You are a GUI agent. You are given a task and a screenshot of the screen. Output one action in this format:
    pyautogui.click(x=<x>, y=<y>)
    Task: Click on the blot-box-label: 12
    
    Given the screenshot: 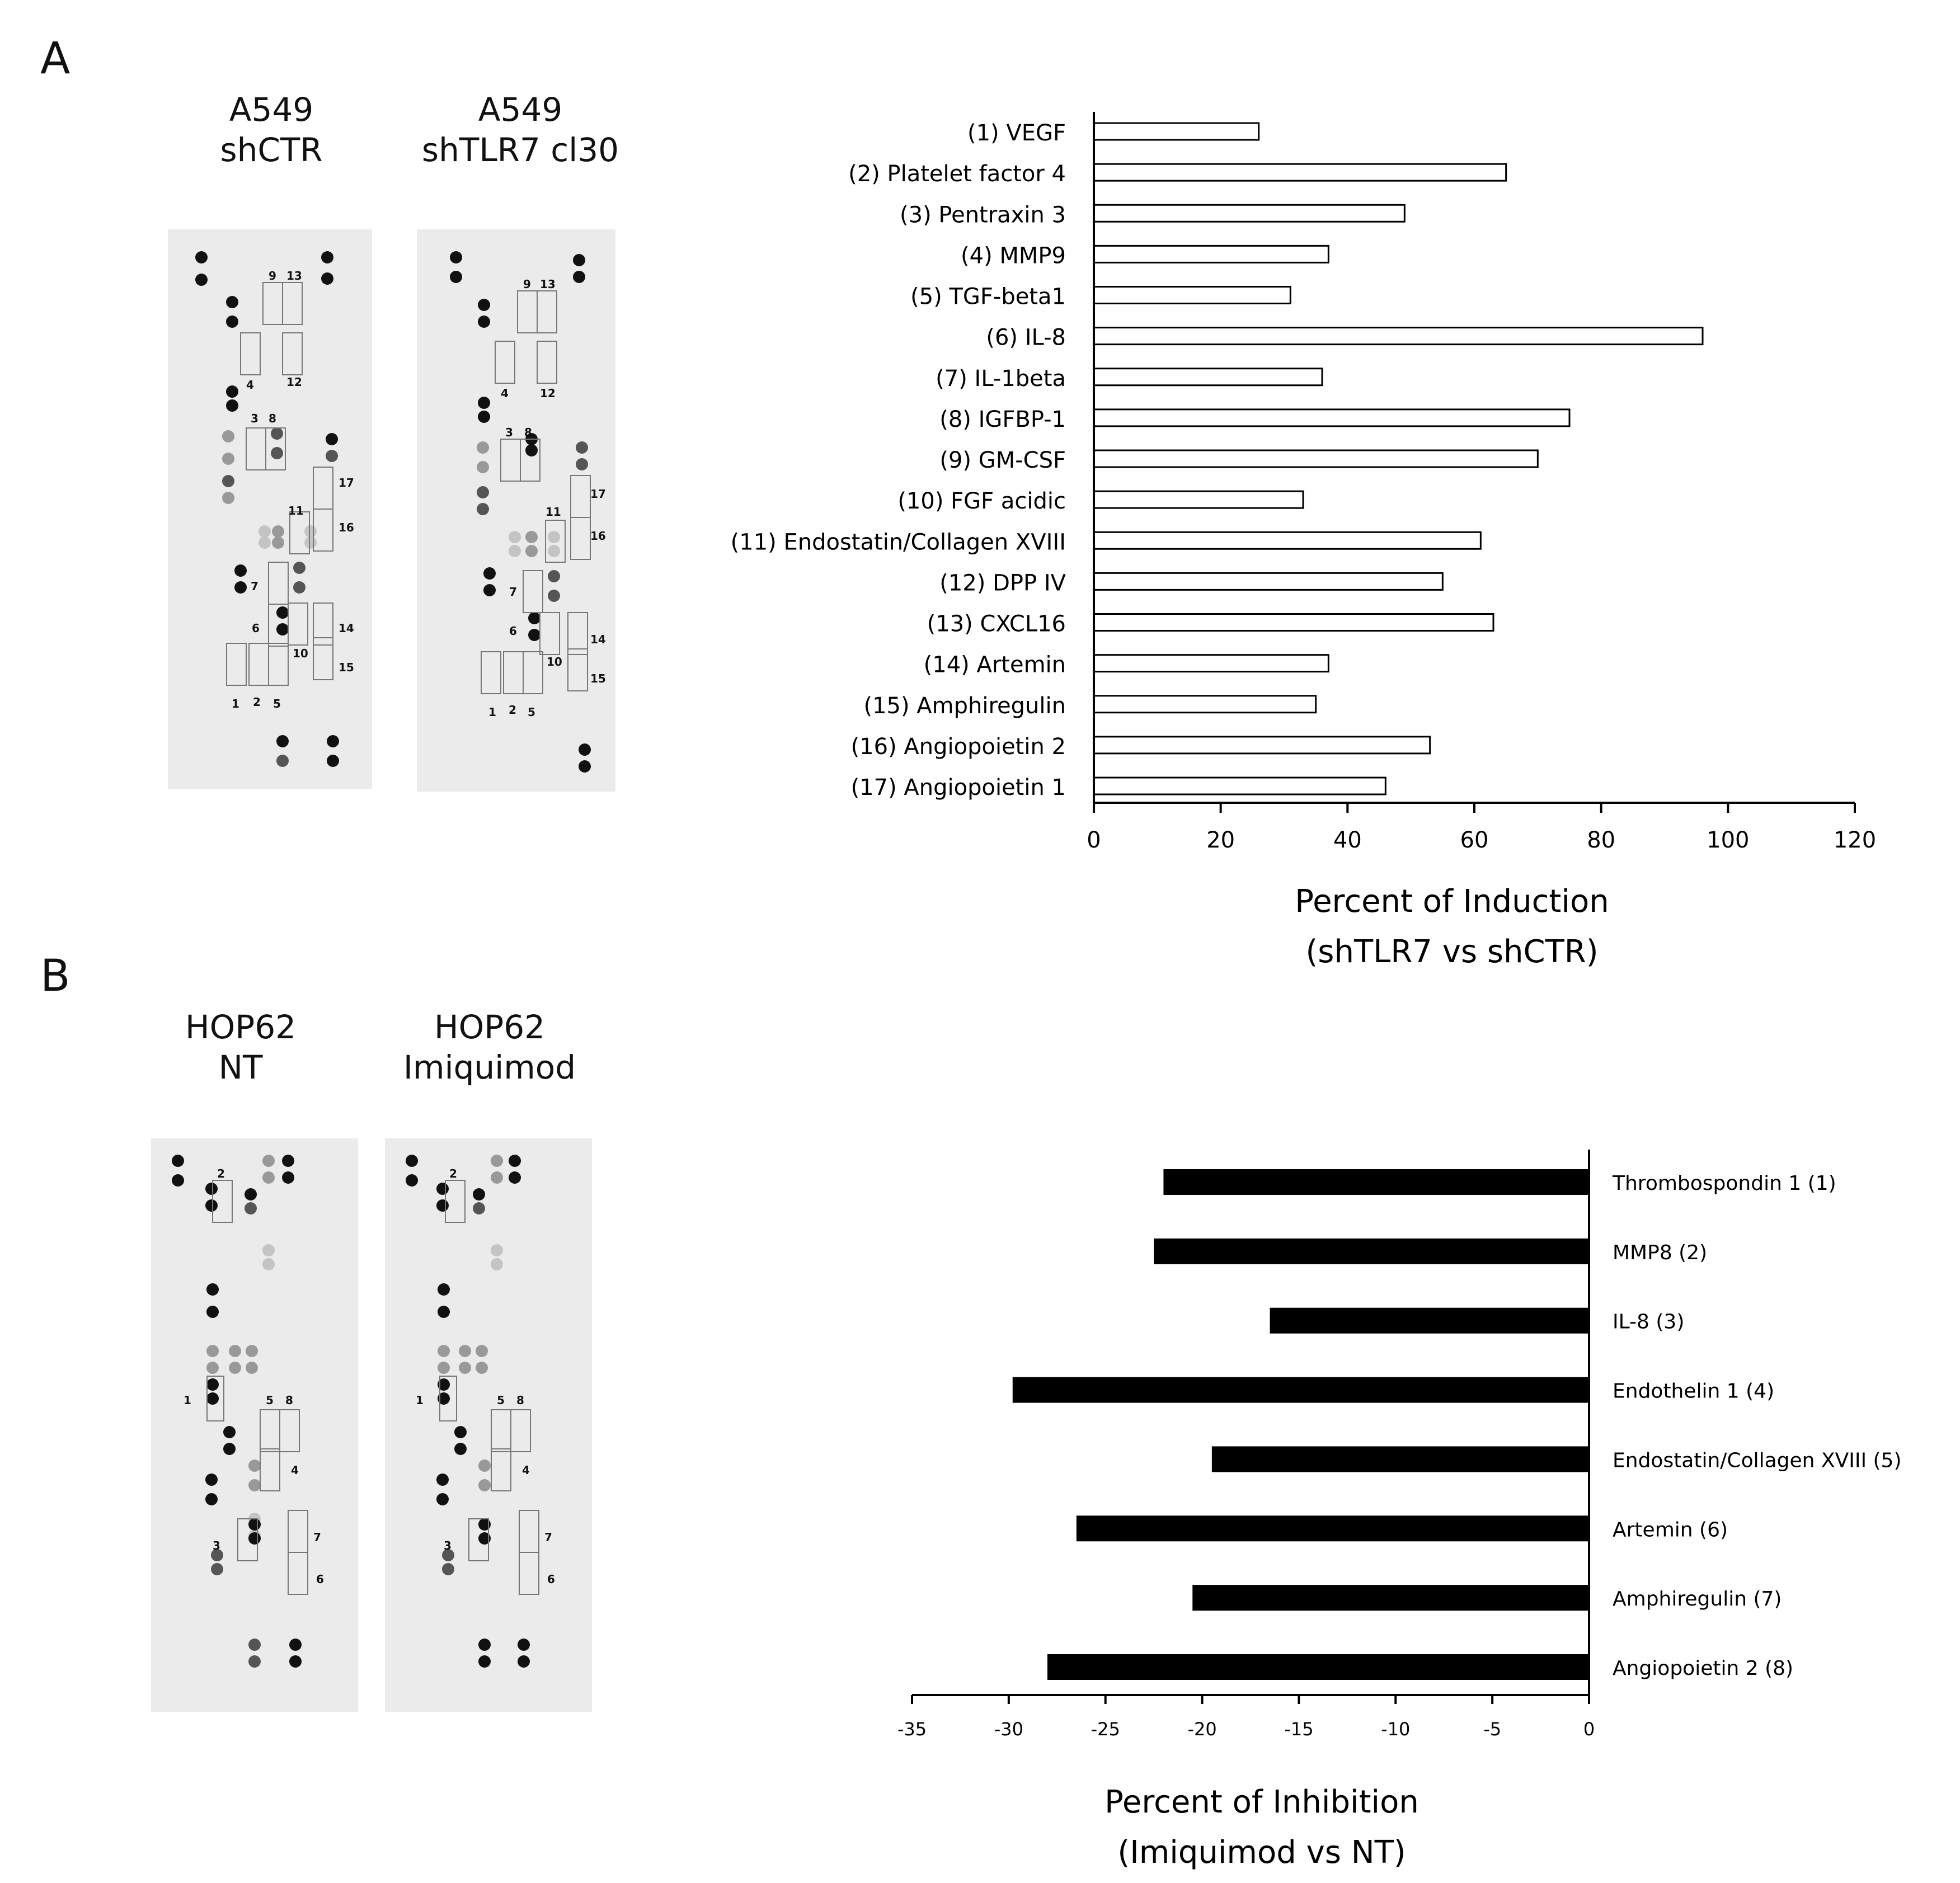 What is the action you would take?
    pyautogui.click(x=294, y=382)
    